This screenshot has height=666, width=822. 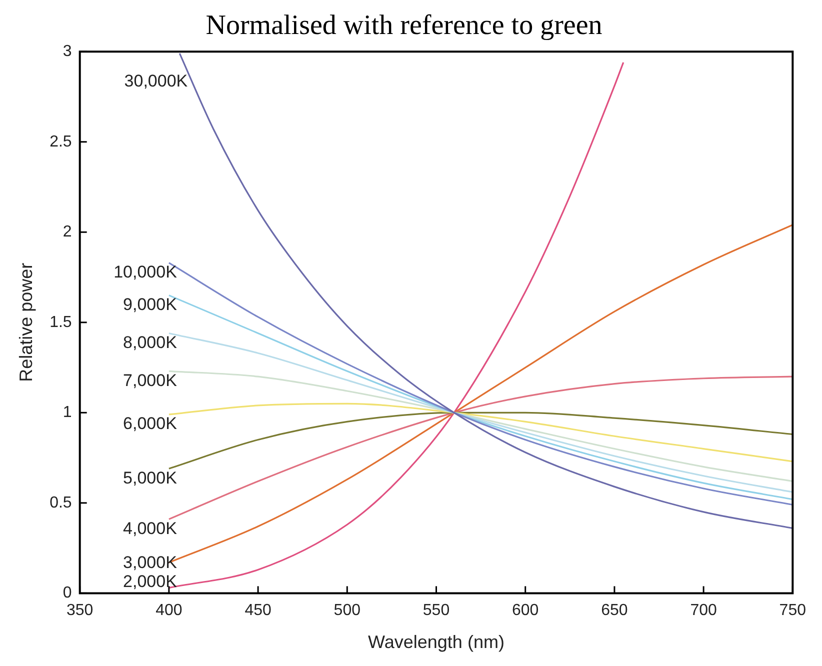 I want to click on x-tick-label: 350, so click(x=80, y=611).